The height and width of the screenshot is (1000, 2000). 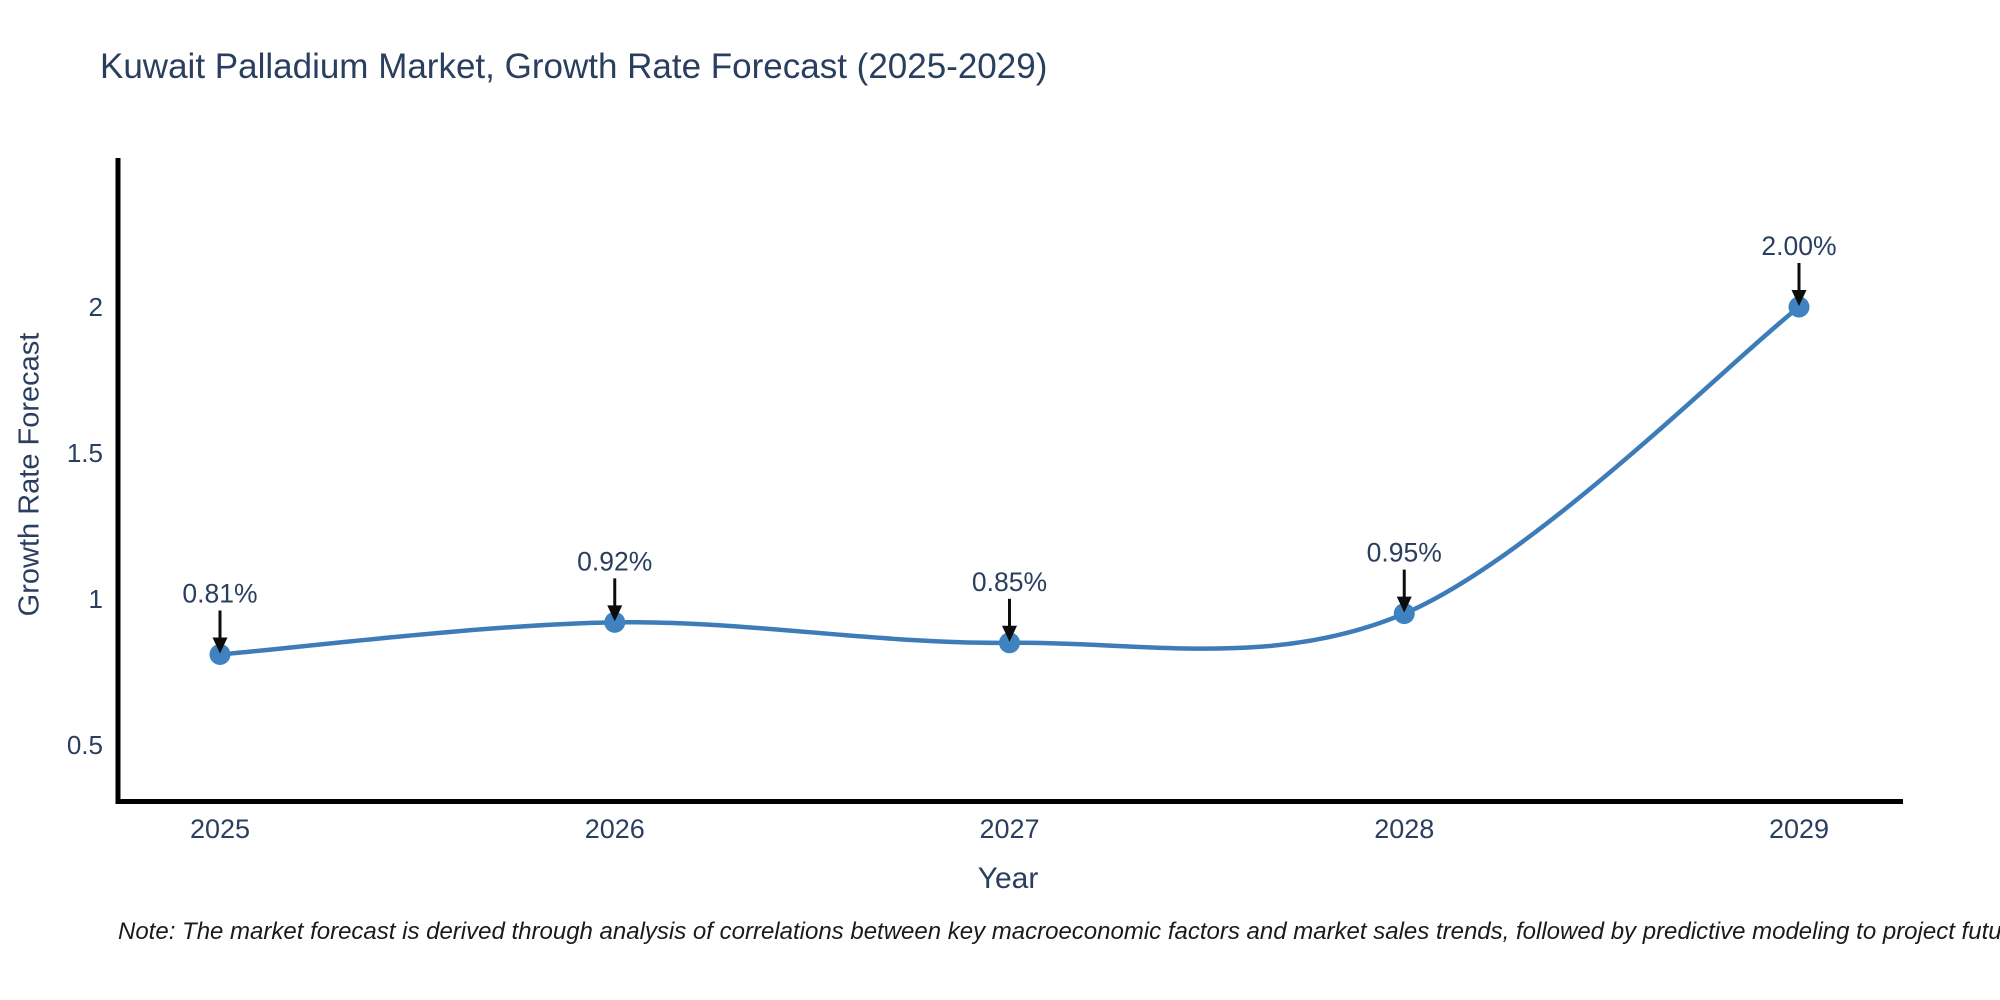 I want to click on x-tick-label: 2025, so click(x=220, y=829).